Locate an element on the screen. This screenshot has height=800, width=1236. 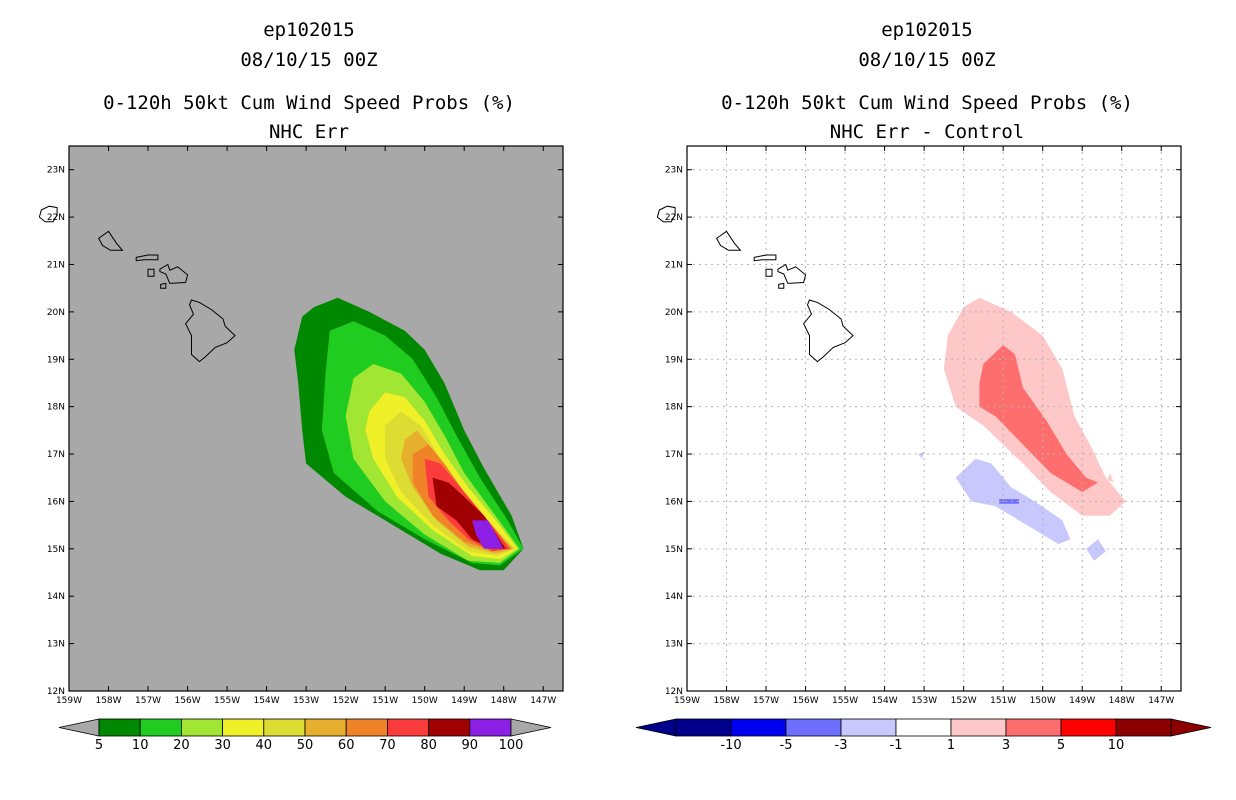
left-lat-label-18N: 18N is located at coordinates (56, 408).